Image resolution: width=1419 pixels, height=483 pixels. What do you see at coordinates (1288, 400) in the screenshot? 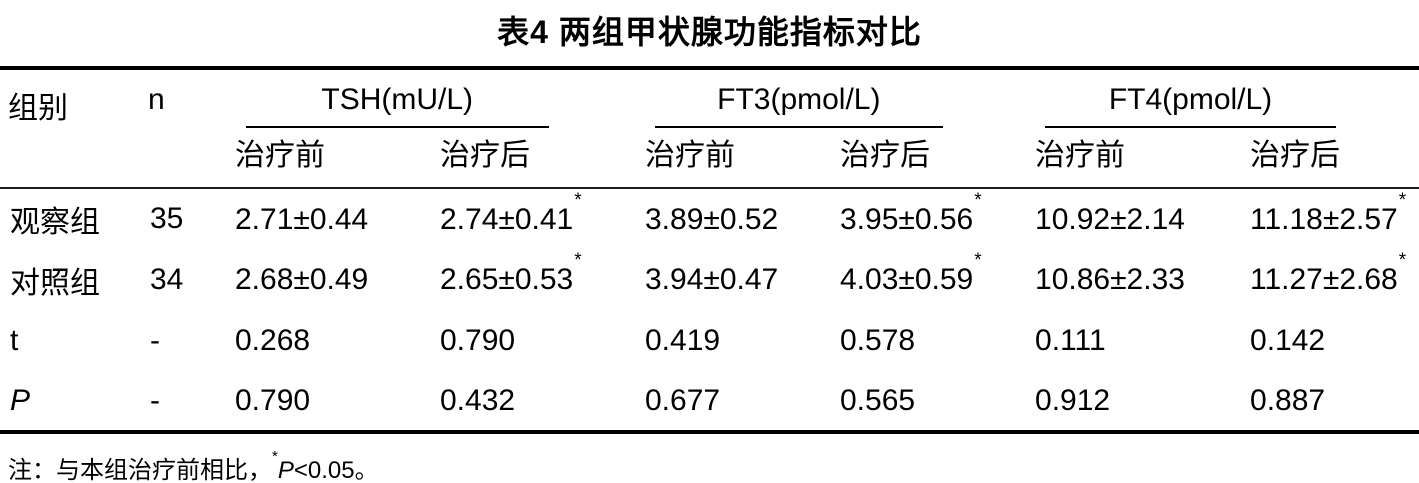
I see `data-cell: 0.887` at bounding box center [1288, 400].